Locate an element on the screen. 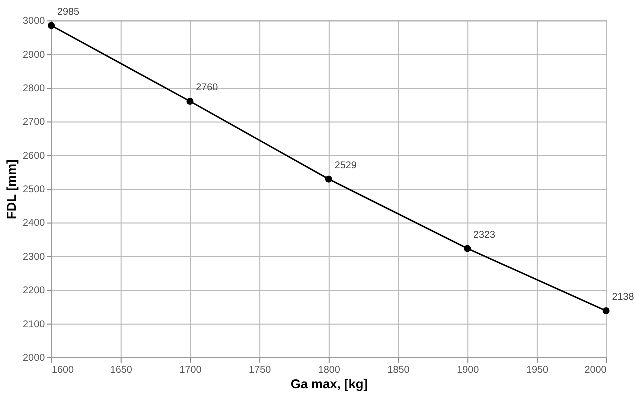 The width and height of the screenshot is (640, 416). x-tick-label: 1650 is located at coordinates (121, 370).